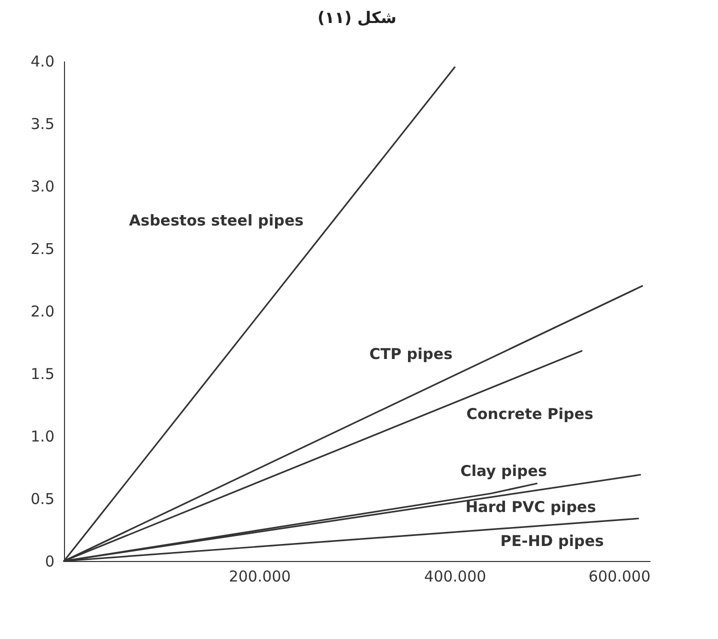 This screenshot has height=639, width=718. What do you see at coordinates (42, 311) in the screenshot?
I see `y-tick-label: 2.0` at bounding box center [42, 311].